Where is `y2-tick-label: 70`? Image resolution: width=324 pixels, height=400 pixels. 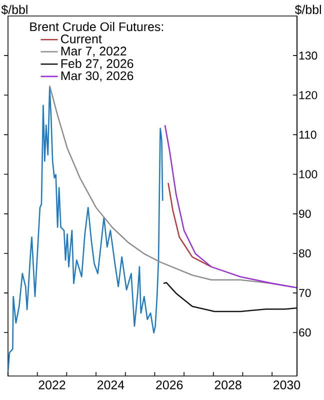 y2-tick-label: 70 is located at coordinates (305, 292).